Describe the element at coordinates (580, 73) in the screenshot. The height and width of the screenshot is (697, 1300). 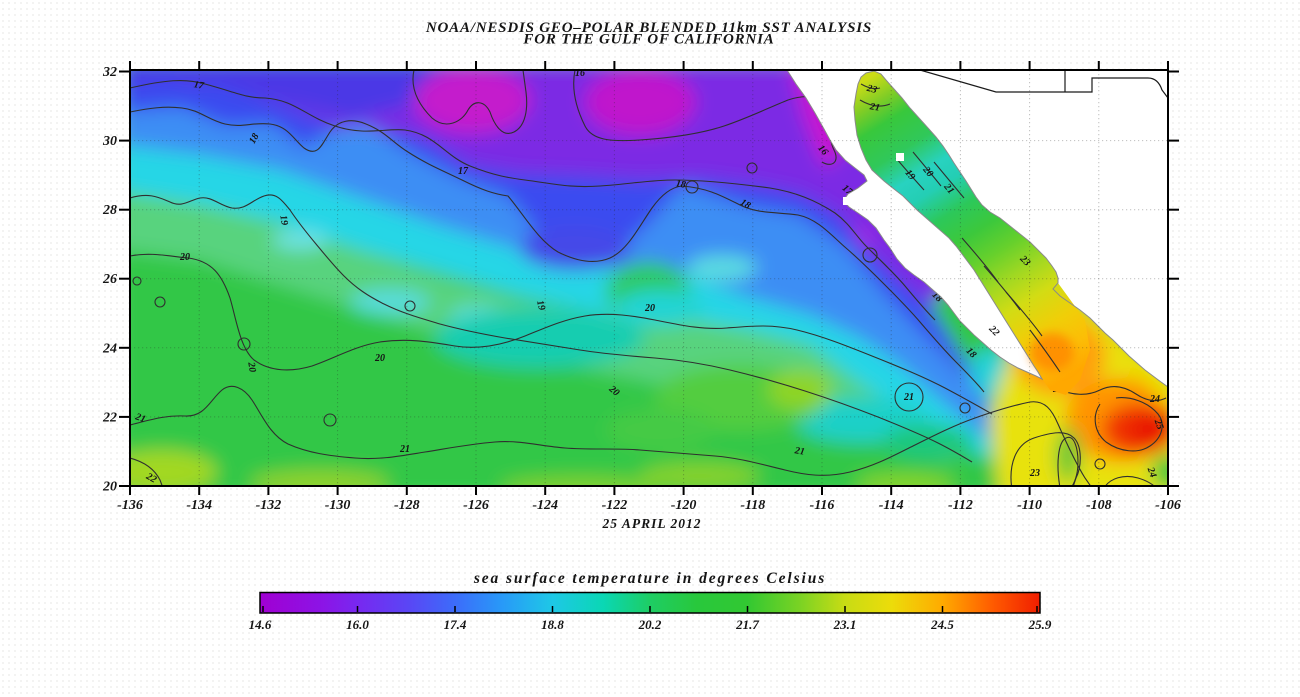
I see `svg-text: 16` at that location.